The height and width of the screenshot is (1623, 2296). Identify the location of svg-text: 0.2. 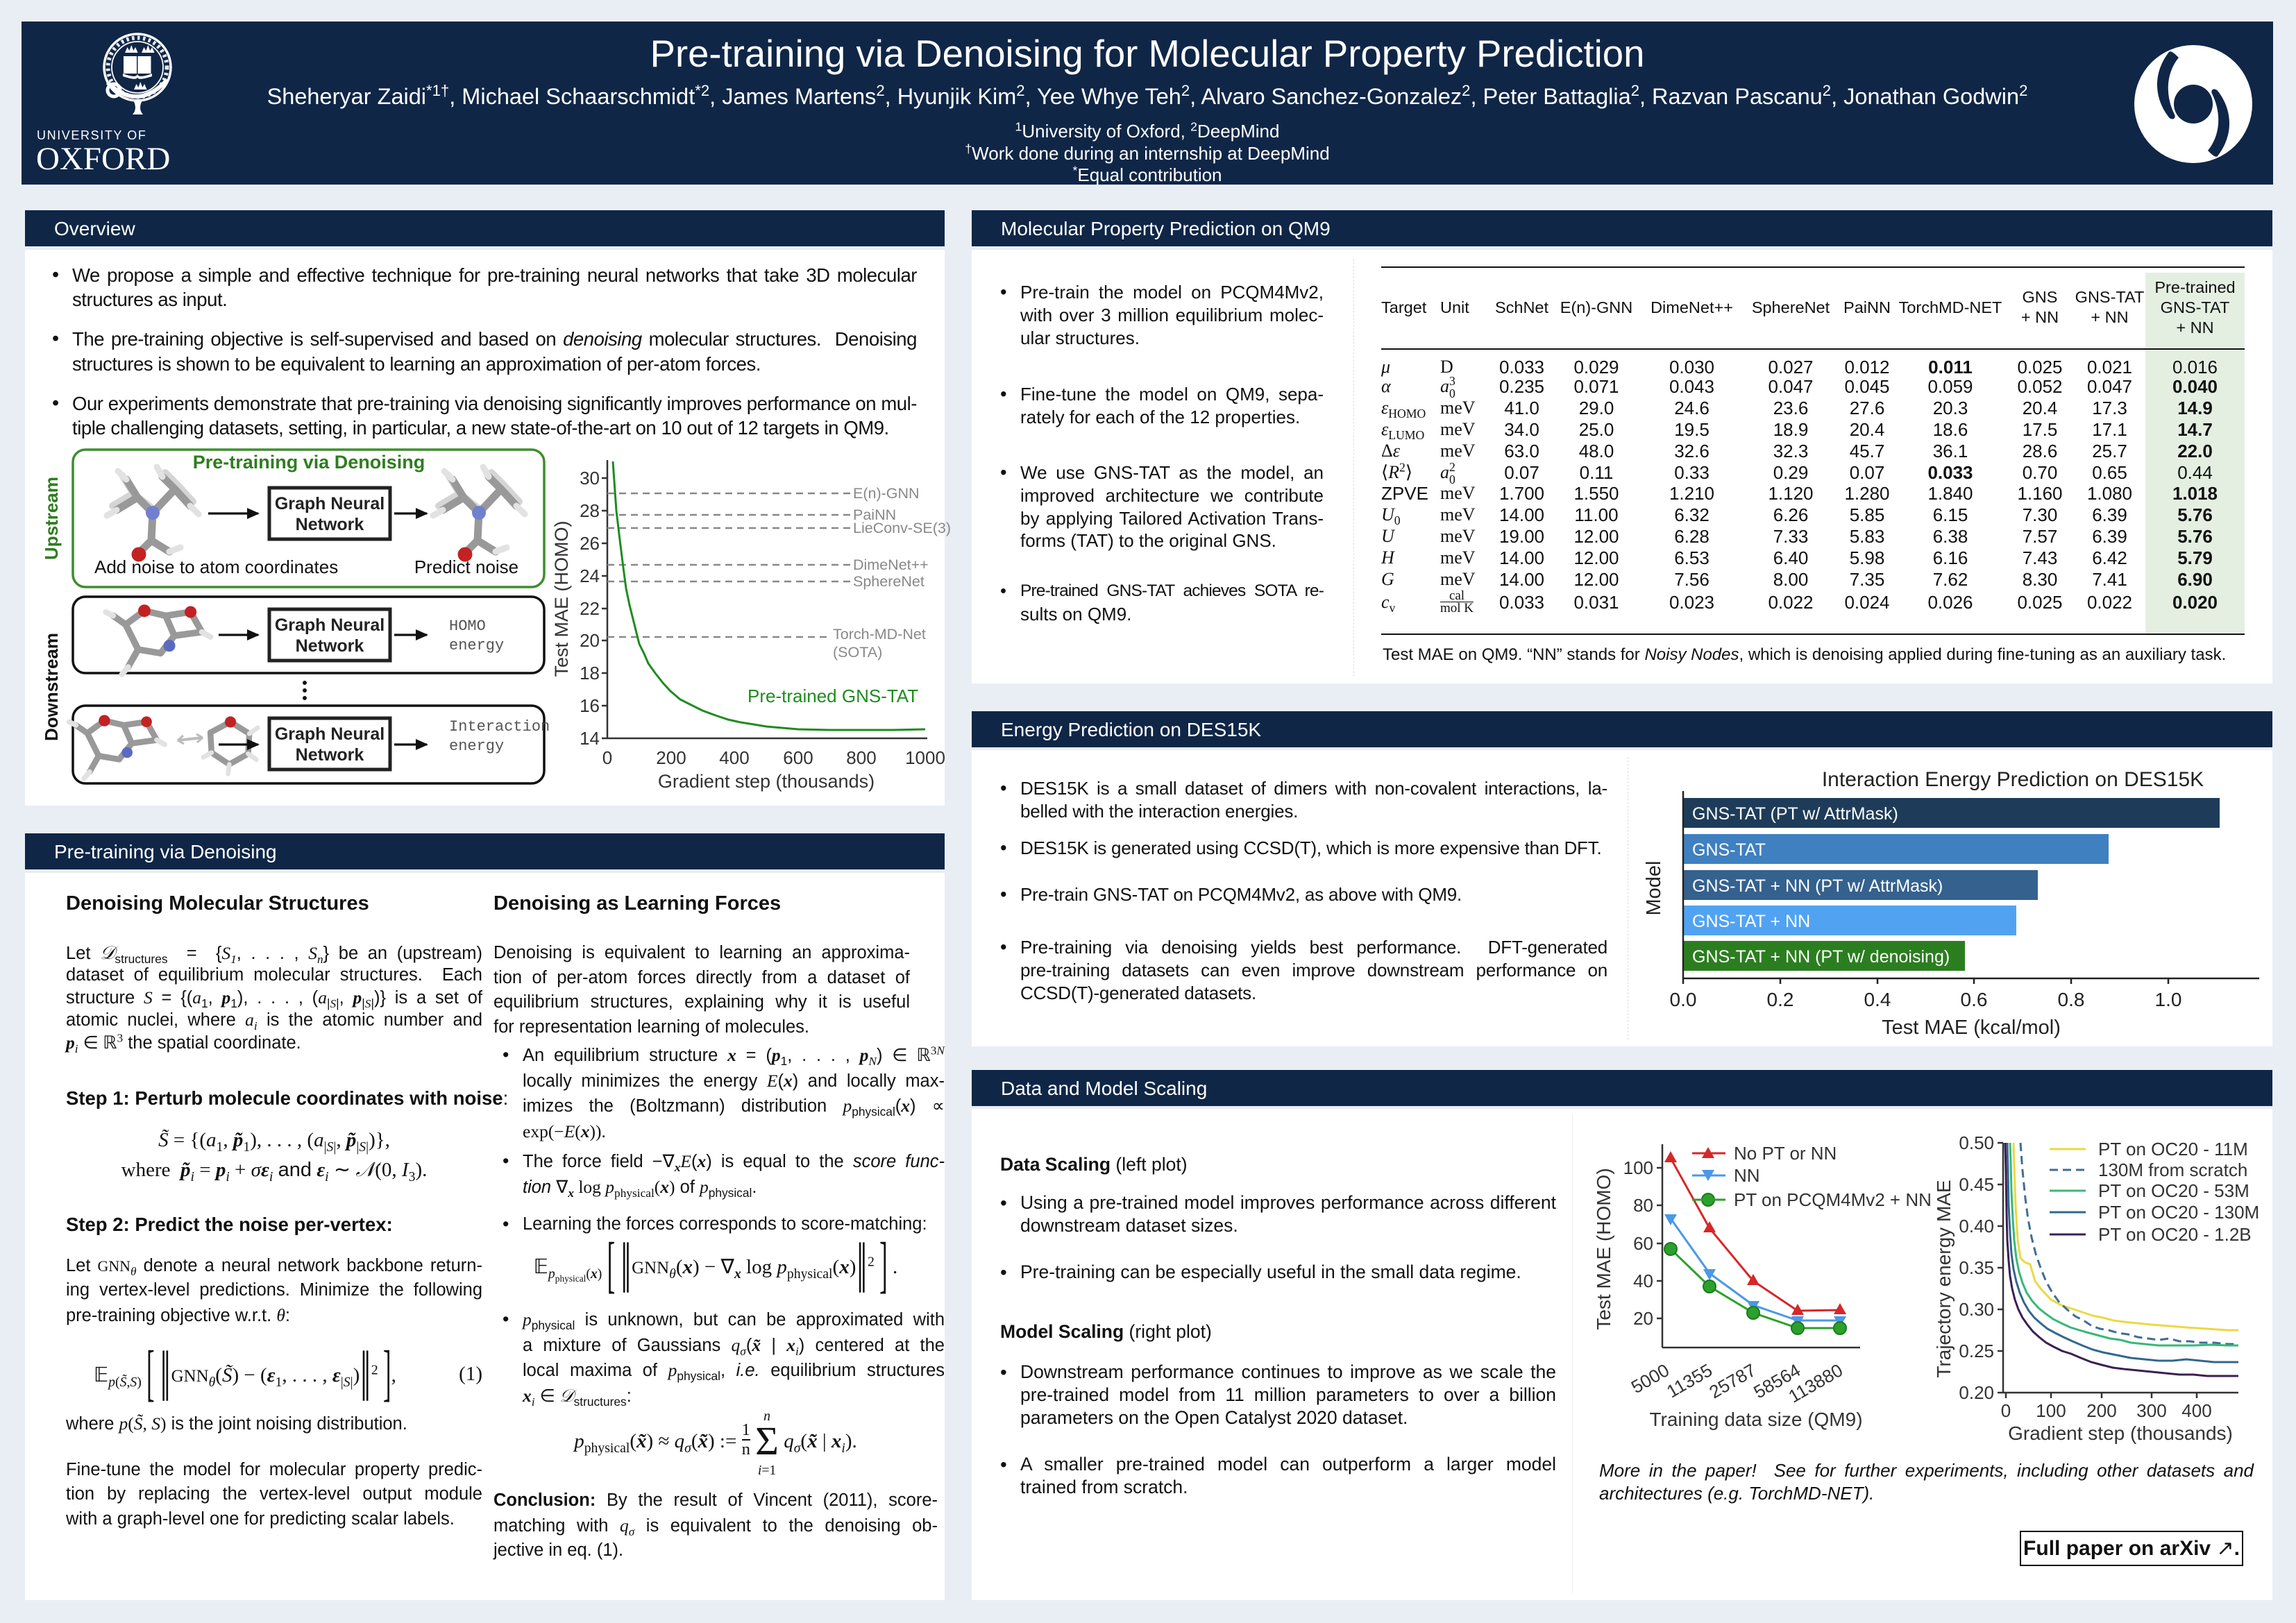
(1780, 999).